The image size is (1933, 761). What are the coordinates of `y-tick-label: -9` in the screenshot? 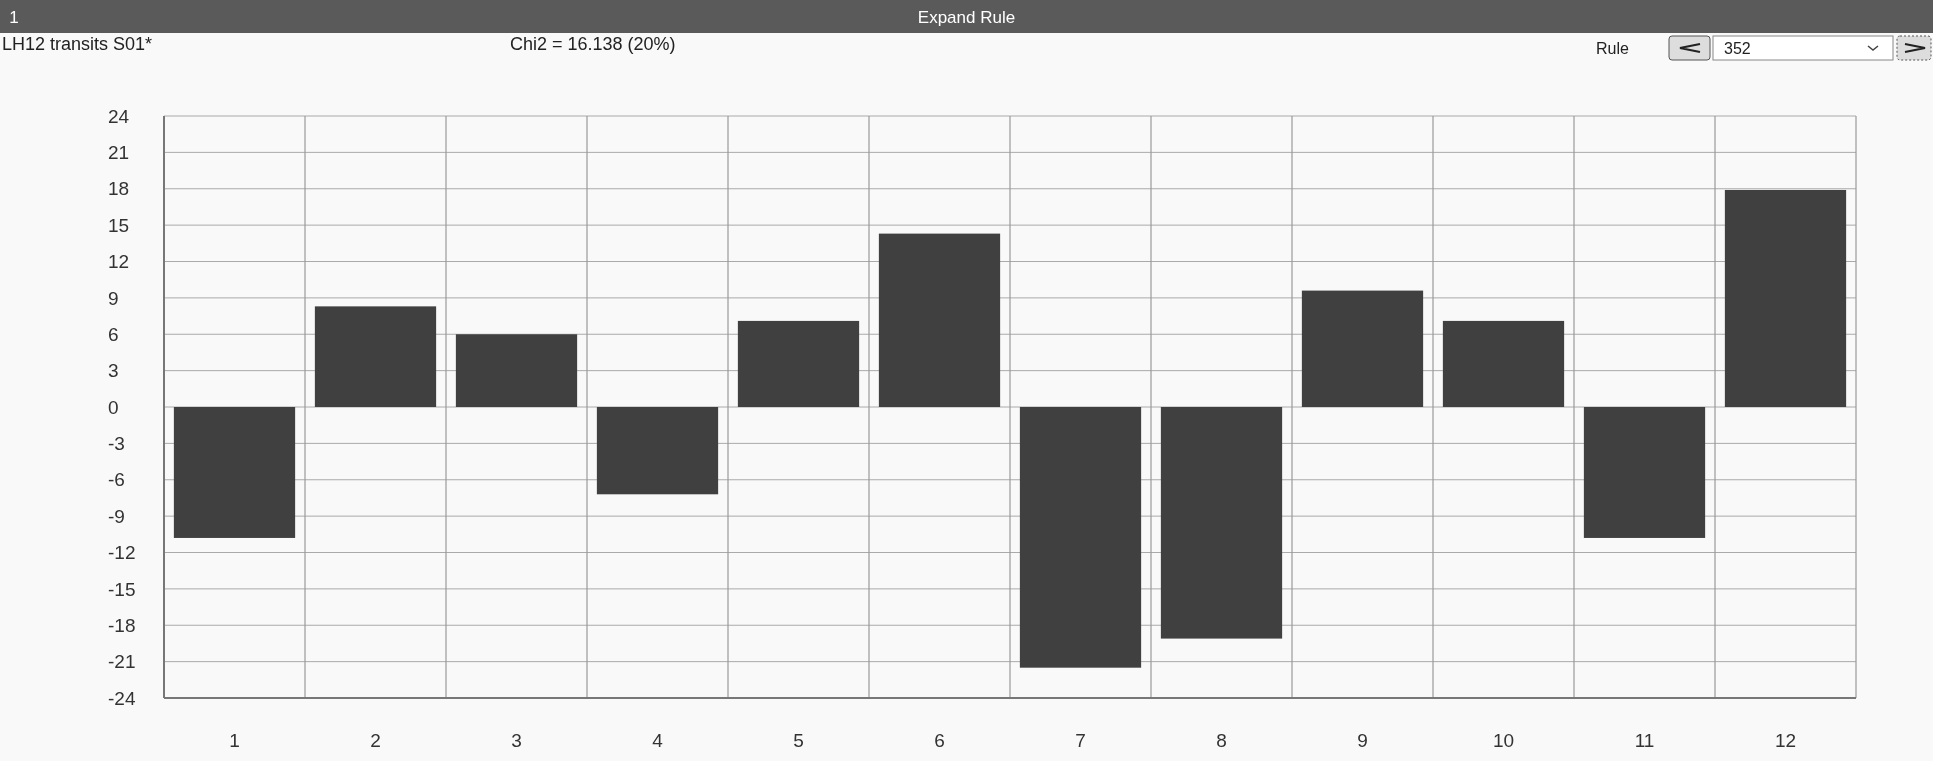 It's located at (116, 516).